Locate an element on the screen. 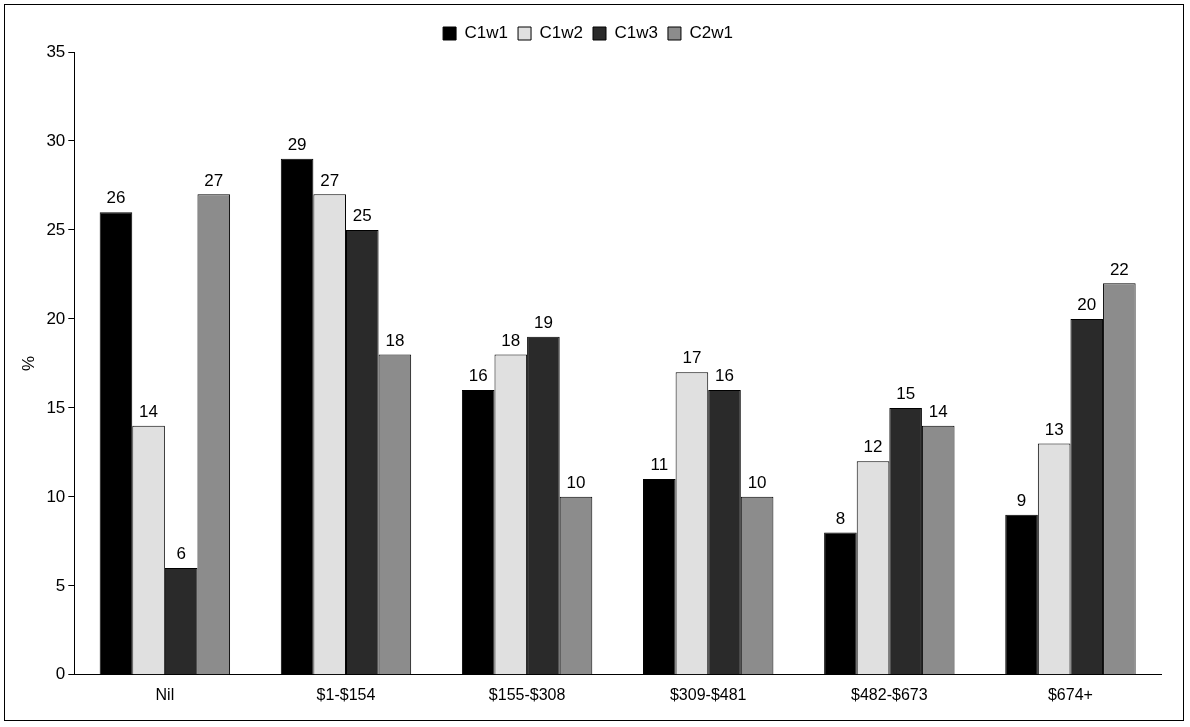 The image size is (1190, 727). y-axis-title: % is located at coordinates (28, 363).